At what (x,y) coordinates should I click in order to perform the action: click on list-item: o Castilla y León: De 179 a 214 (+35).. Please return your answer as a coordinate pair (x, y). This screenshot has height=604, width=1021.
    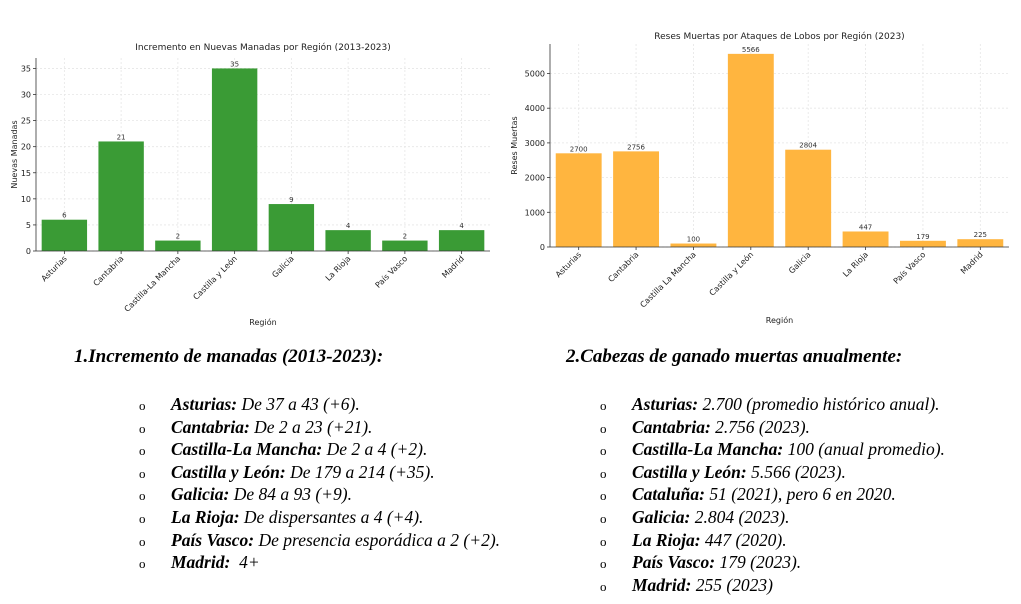
    Looking at the image, I should click on (319, 472).